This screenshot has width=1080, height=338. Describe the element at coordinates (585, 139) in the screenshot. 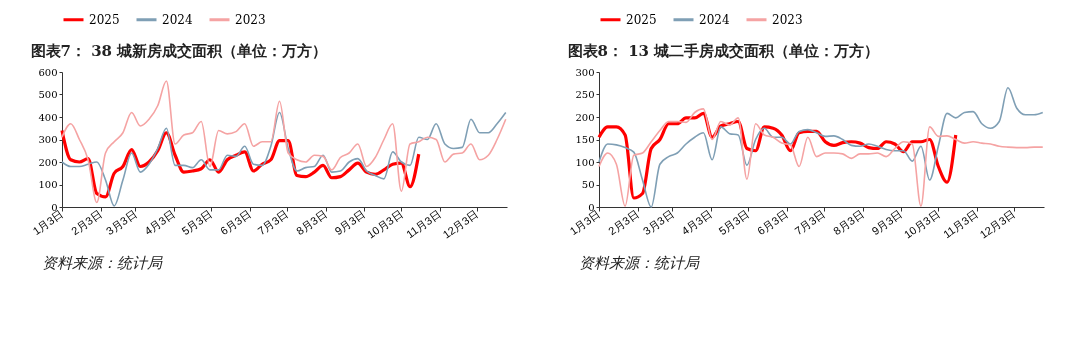

I see `y-tick-label: 150` at that location.